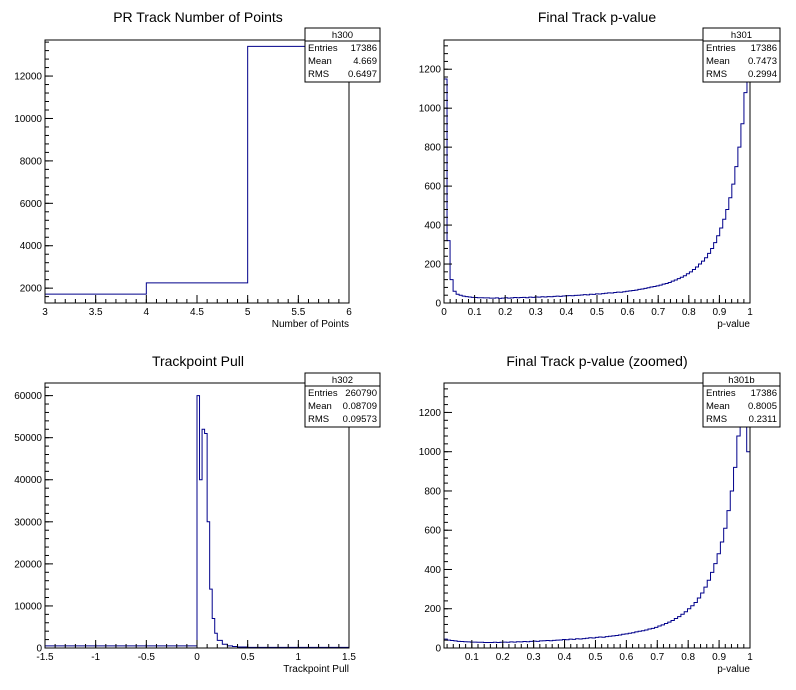 The height and width of the screenshot is (690, 796). I want to click on x-tick-label: -0.5, so click(147, 657).